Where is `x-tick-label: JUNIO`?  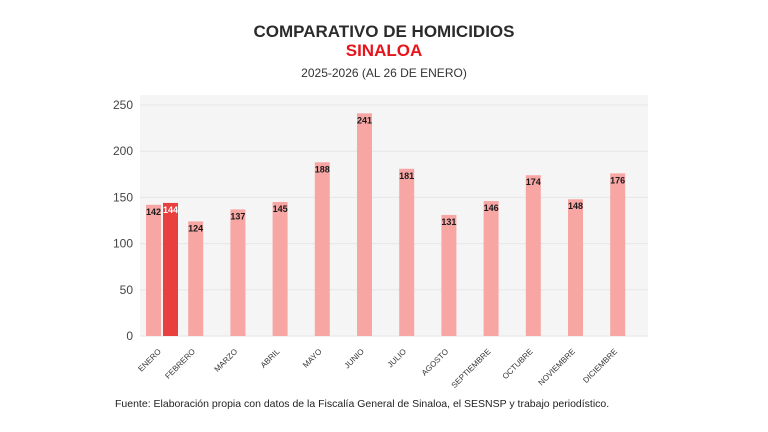 x-tick-label: JUNIO is located at coordinates (354, 358).